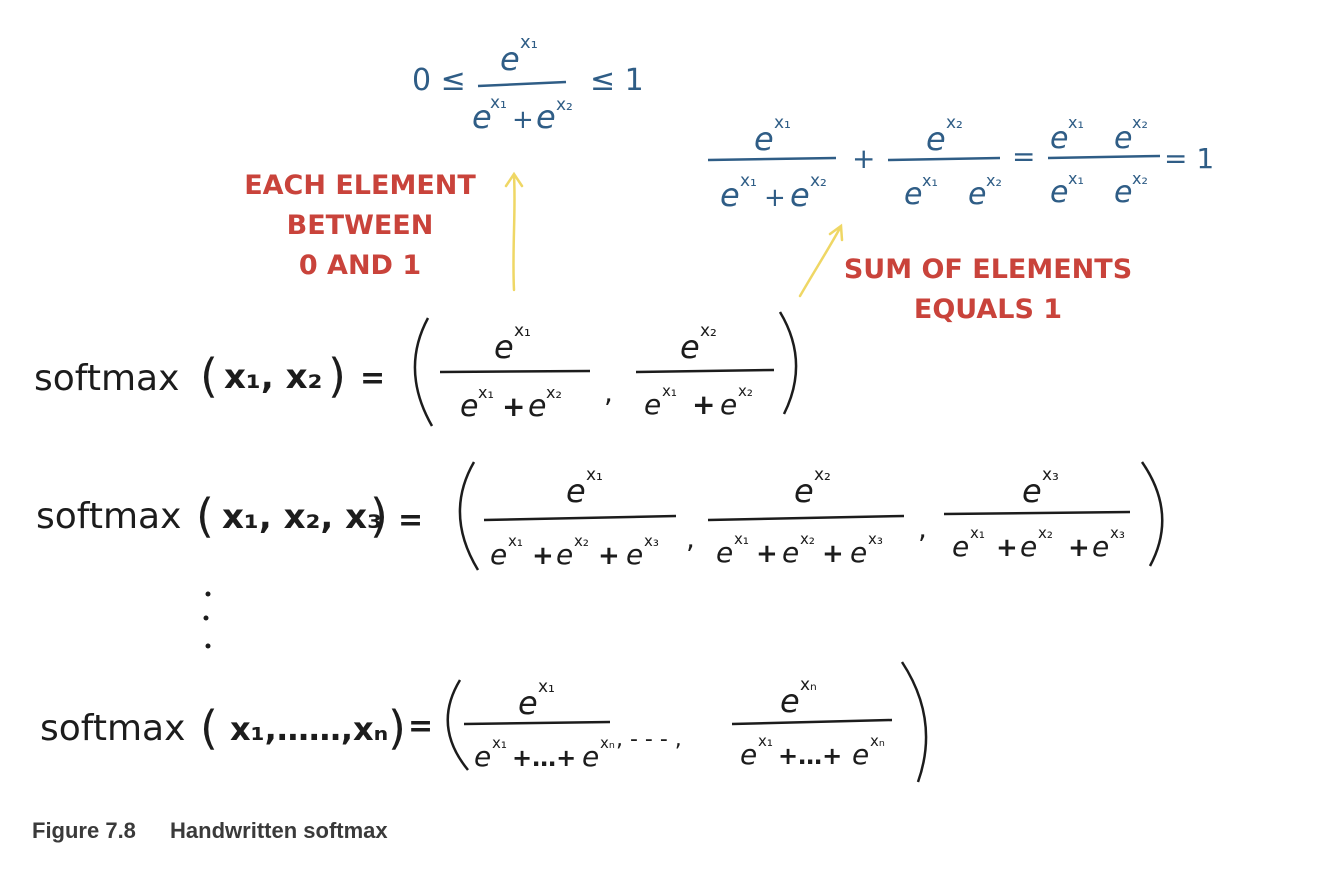  I want to click on bounds-left-label: 0 ≤, so click(439, 80).